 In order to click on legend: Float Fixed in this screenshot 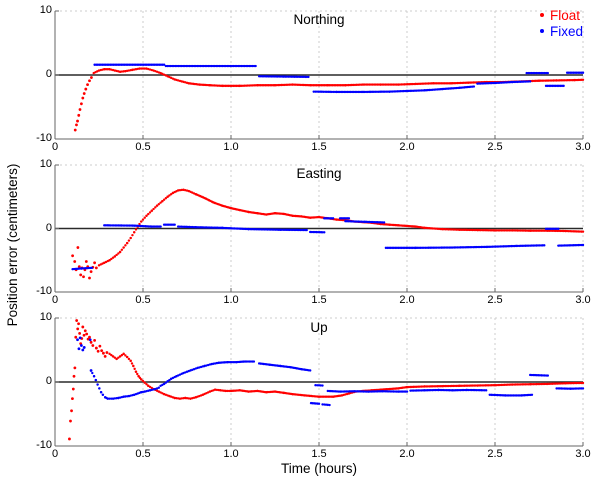, I will do `click(561, 23)`.